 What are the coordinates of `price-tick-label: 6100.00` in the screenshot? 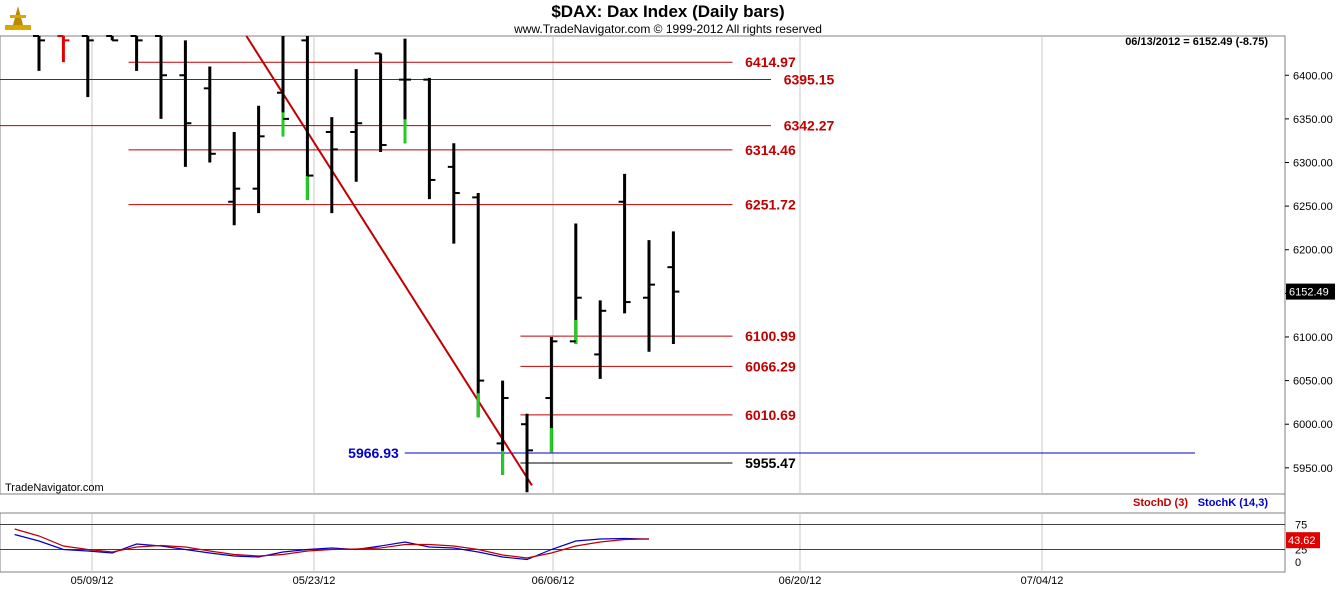 It's located at (1313, 338).